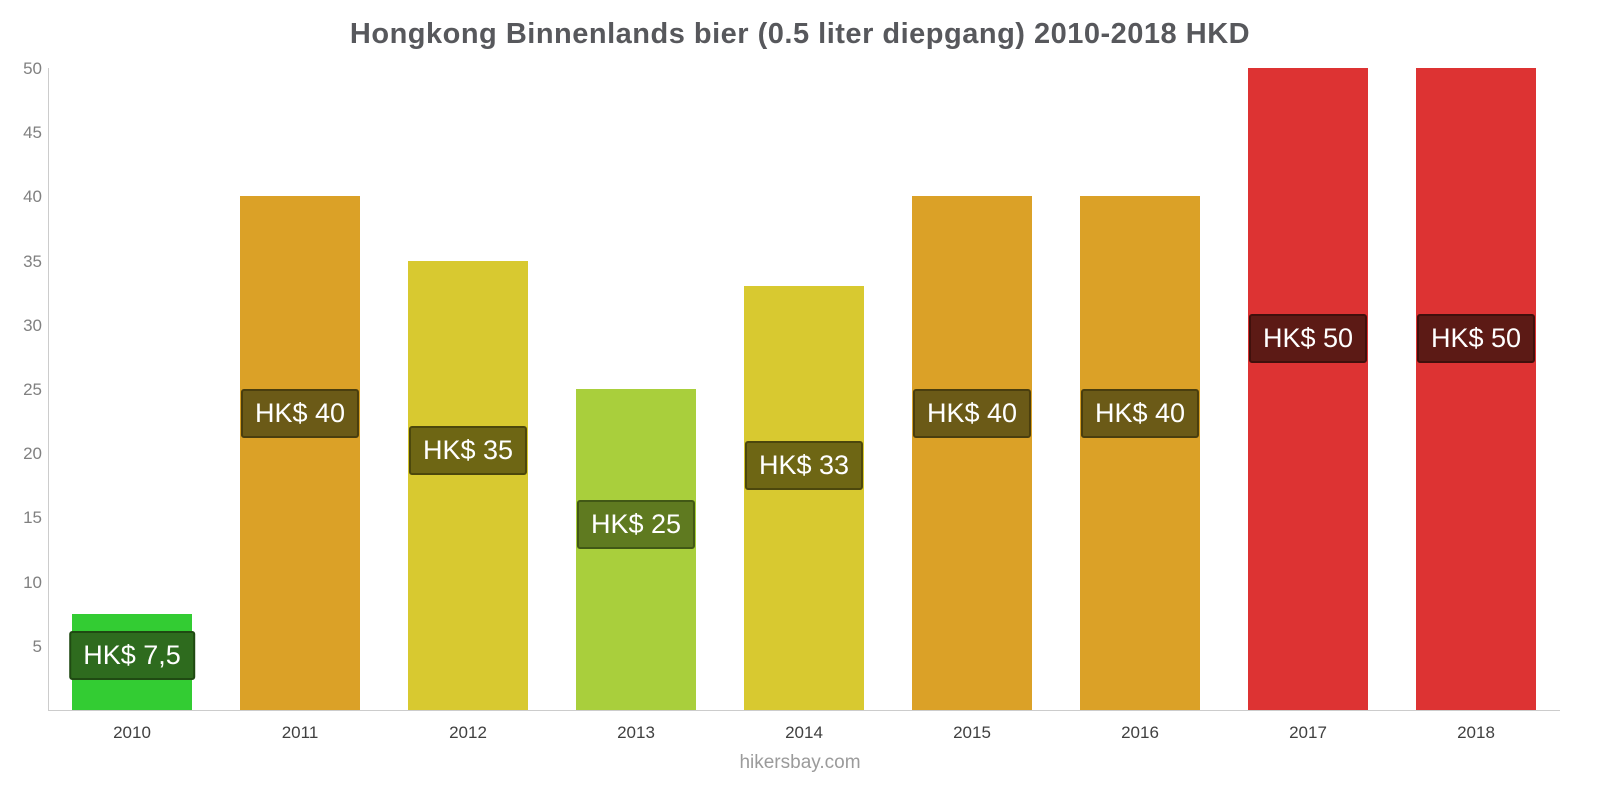 The height and width of the screenshot is (800, 1600). I want to click on bar-value-label: HK$ 33, so click(804, 465).